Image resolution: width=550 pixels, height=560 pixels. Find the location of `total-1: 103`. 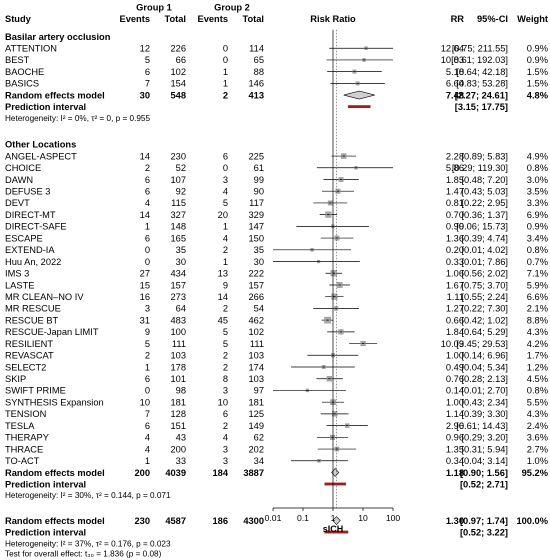

total-1: 103 is located at coordinates (178, 356).